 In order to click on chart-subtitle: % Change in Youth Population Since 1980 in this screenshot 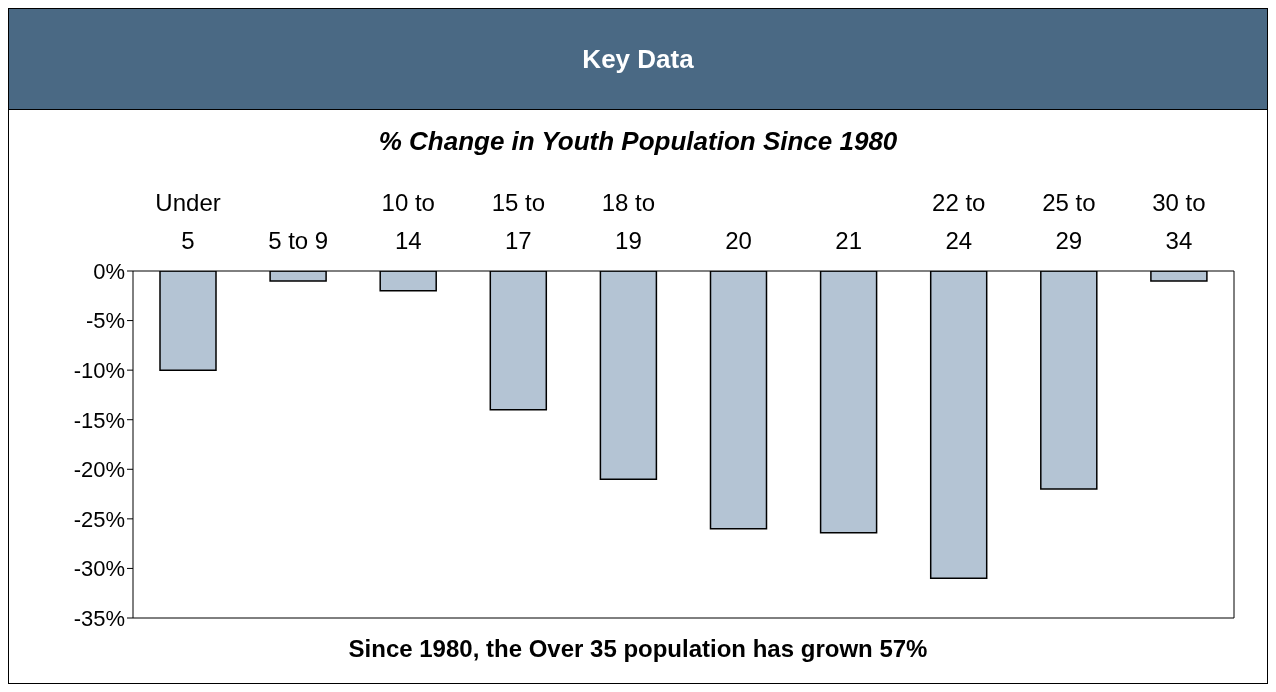, I will do `click(638, 141)`.